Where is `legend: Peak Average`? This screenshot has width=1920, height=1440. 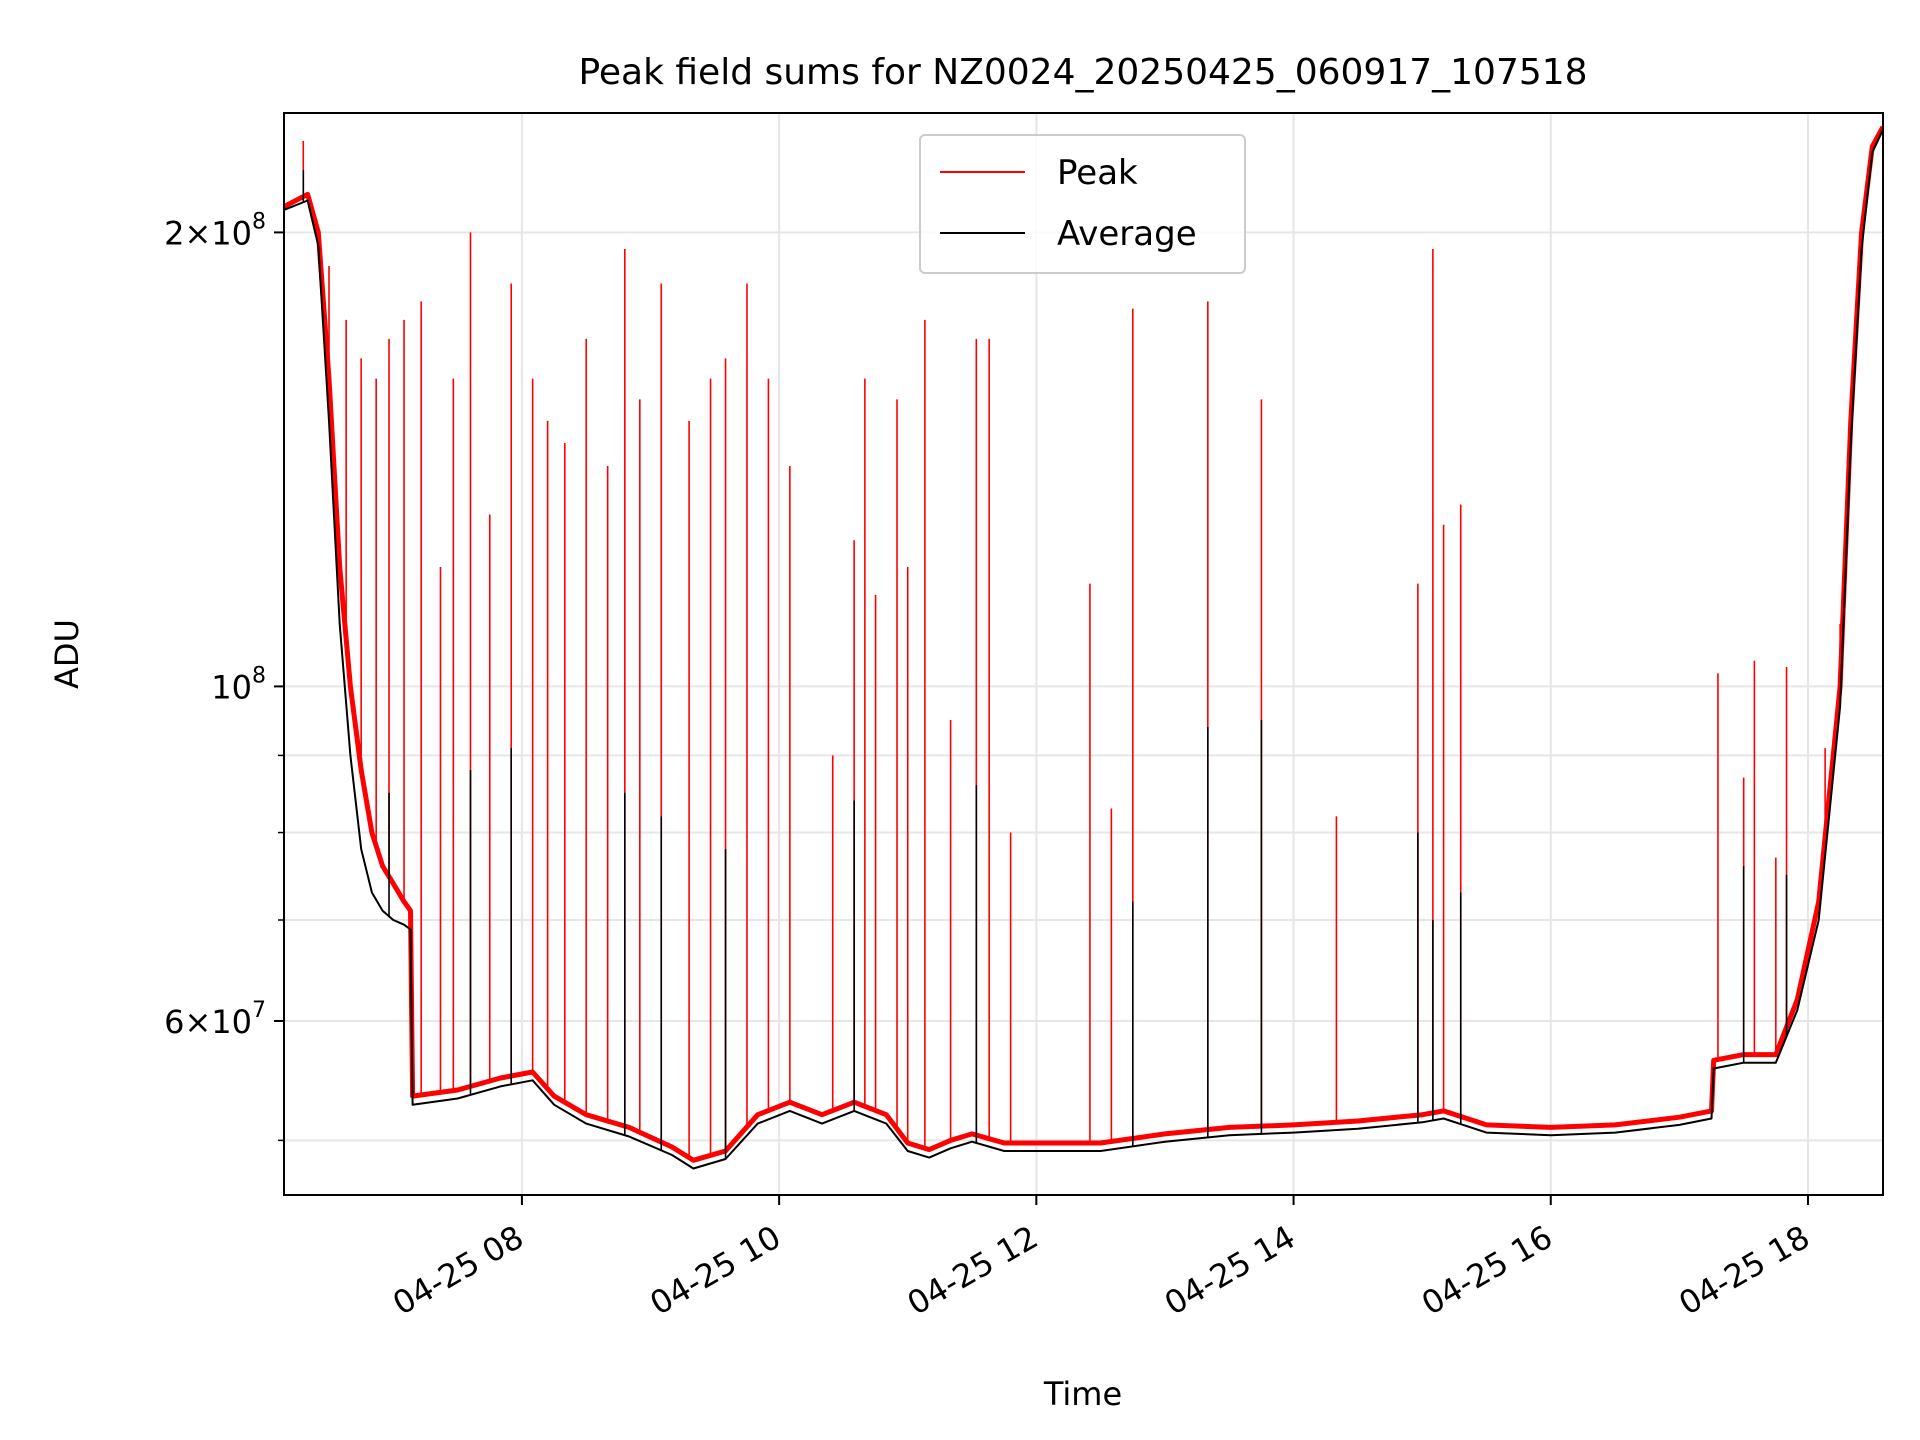
legend: Peak Average is located at coordinates (1082, 204).